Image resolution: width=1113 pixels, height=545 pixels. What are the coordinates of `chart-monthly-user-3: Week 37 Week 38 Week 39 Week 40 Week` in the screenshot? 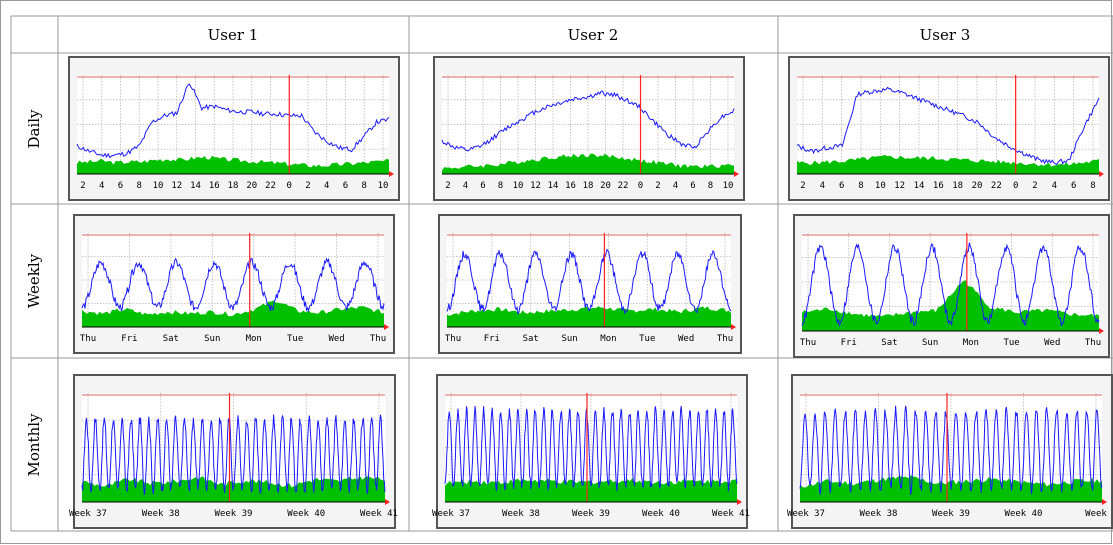 It's located at (950, 451).